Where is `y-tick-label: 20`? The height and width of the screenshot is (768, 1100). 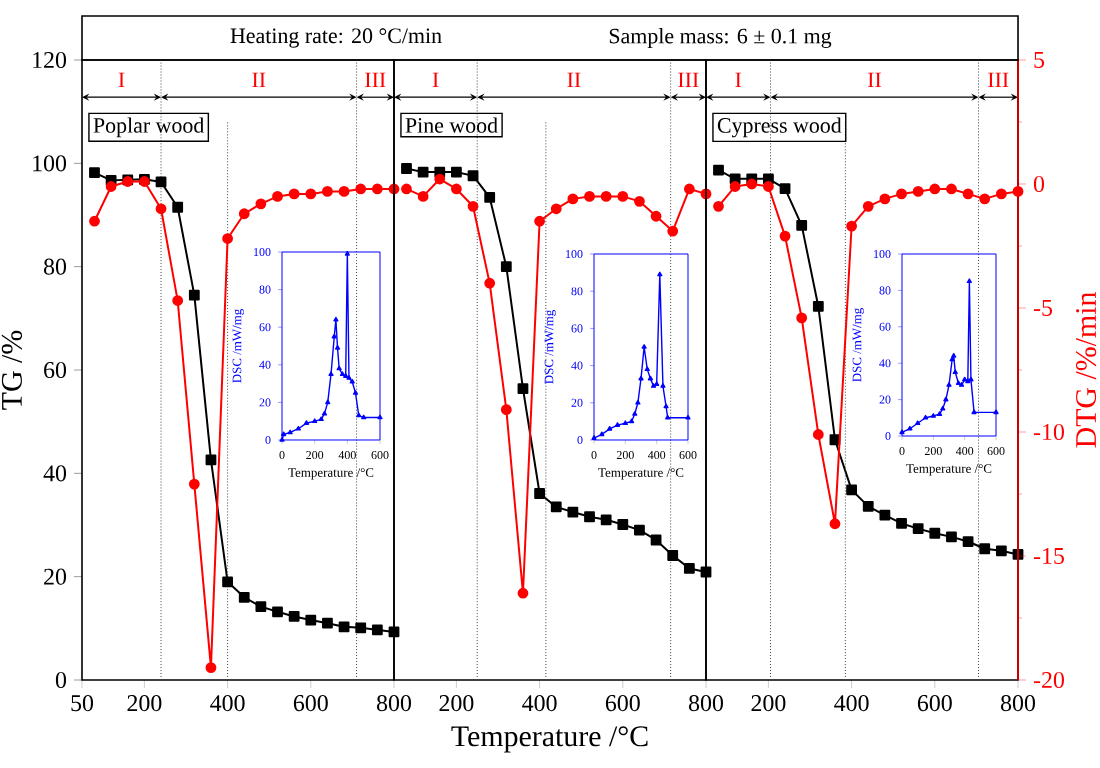 y-tick-label: 20 is located at coordinates (55, 576).